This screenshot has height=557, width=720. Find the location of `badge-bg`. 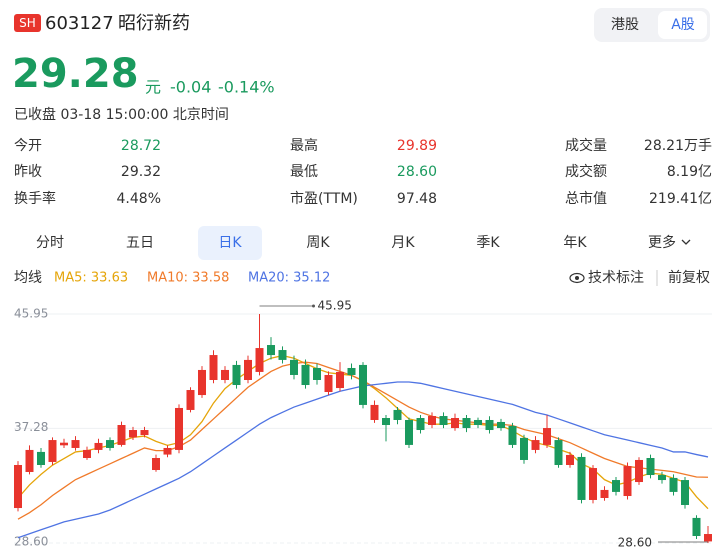

badge-bg is located at coordinates (27, 23).